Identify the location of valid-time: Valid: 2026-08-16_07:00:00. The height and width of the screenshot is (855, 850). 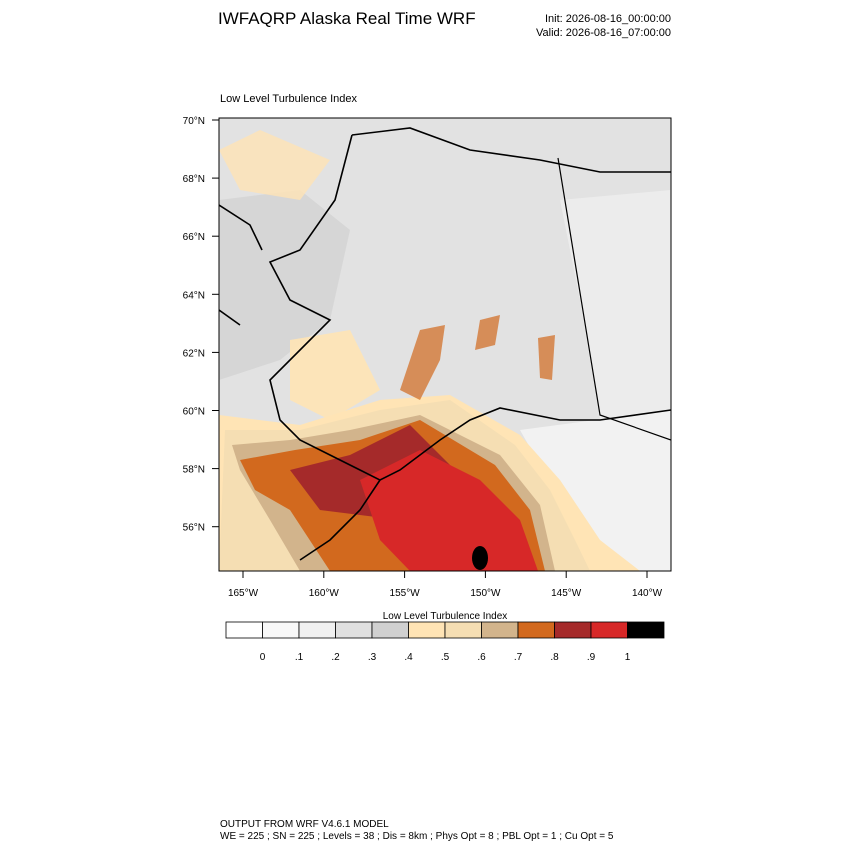
(603, 33).